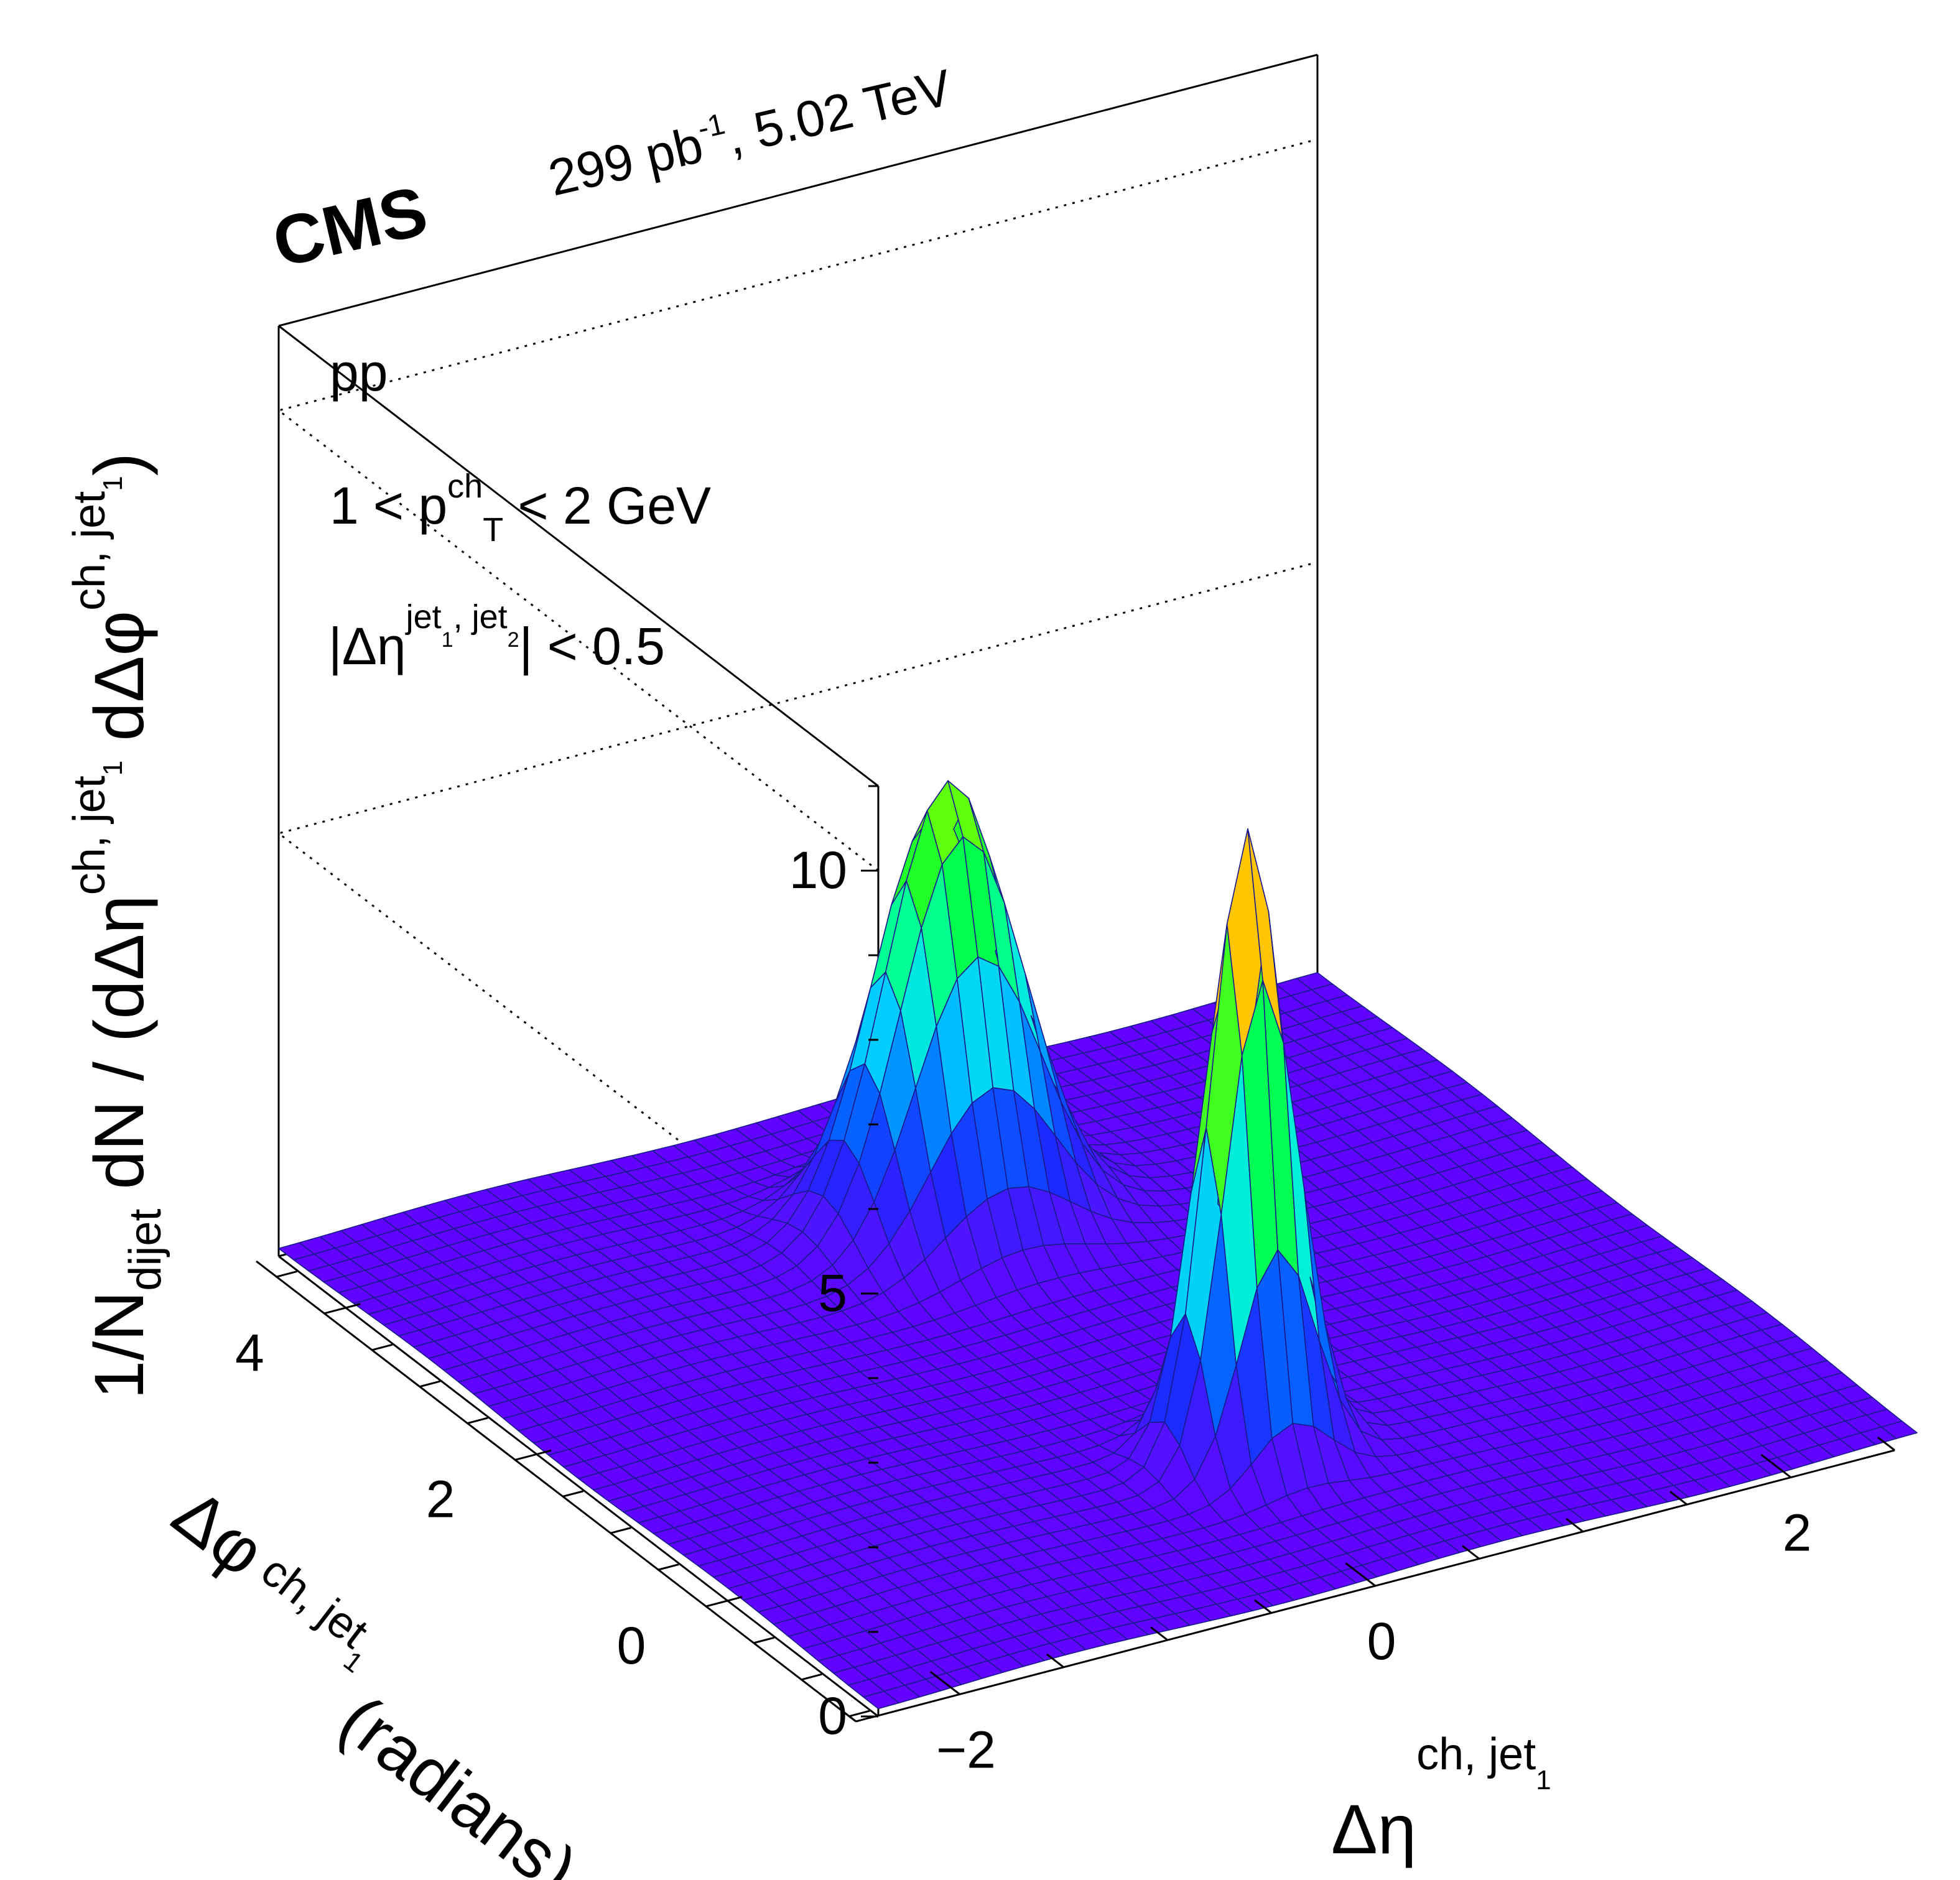 The width and height of the screenshot is (1960, 1880). Describe the element at coordinates (1381, 1641) in the screenshot. I see `x-tick-label: 0` at that location.